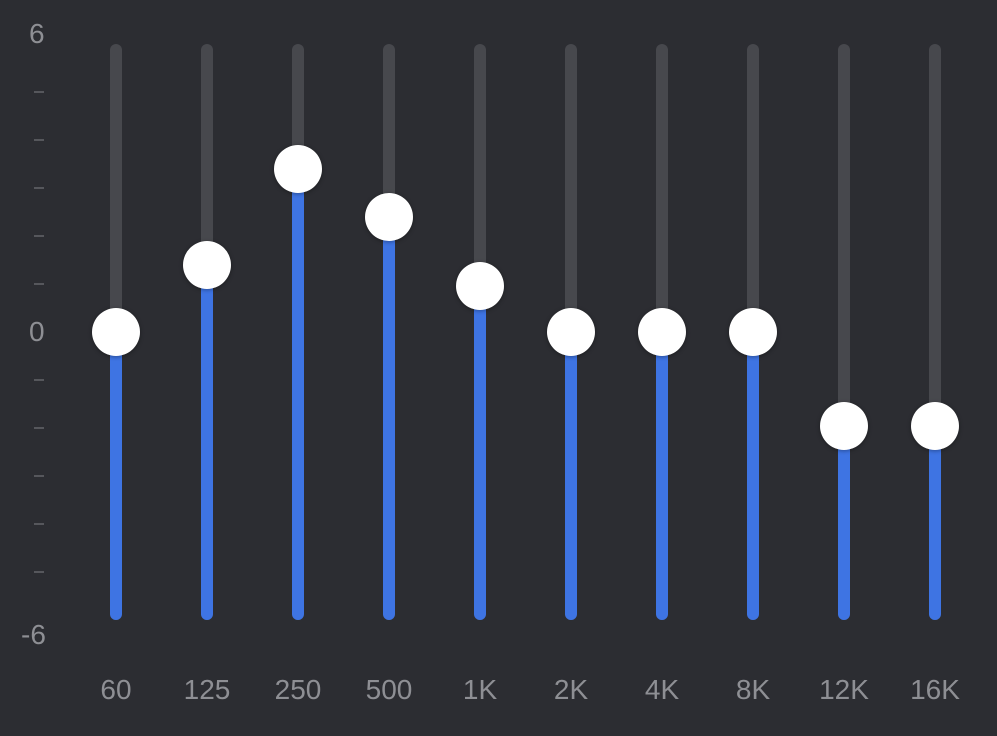 The width and height of the screenshot is (997, 736). Describe the element at coordinates (33, 634) in the screenshot. I see `scale-min-label: -6` at that location.